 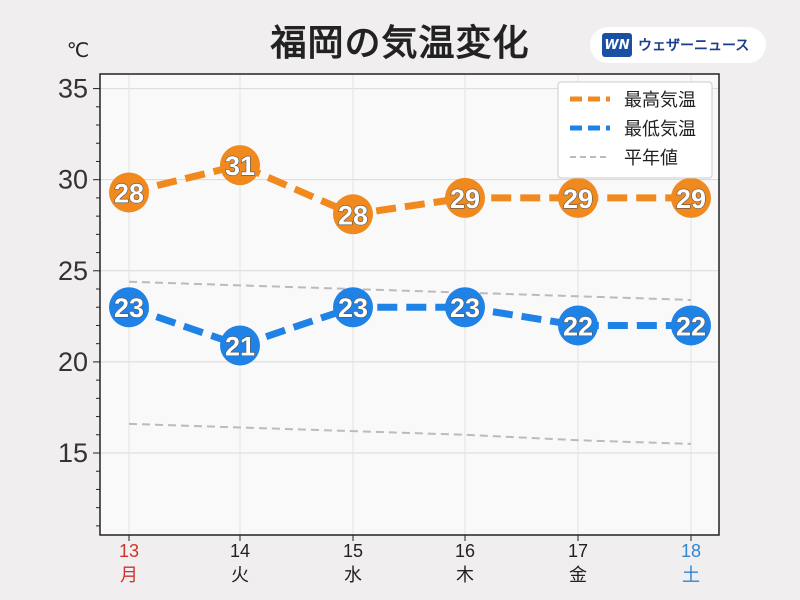 What do you see at coordinates (129, 551) in the screenshot?
I see `x-tick-day: 13` at bounding box center [129, 551].